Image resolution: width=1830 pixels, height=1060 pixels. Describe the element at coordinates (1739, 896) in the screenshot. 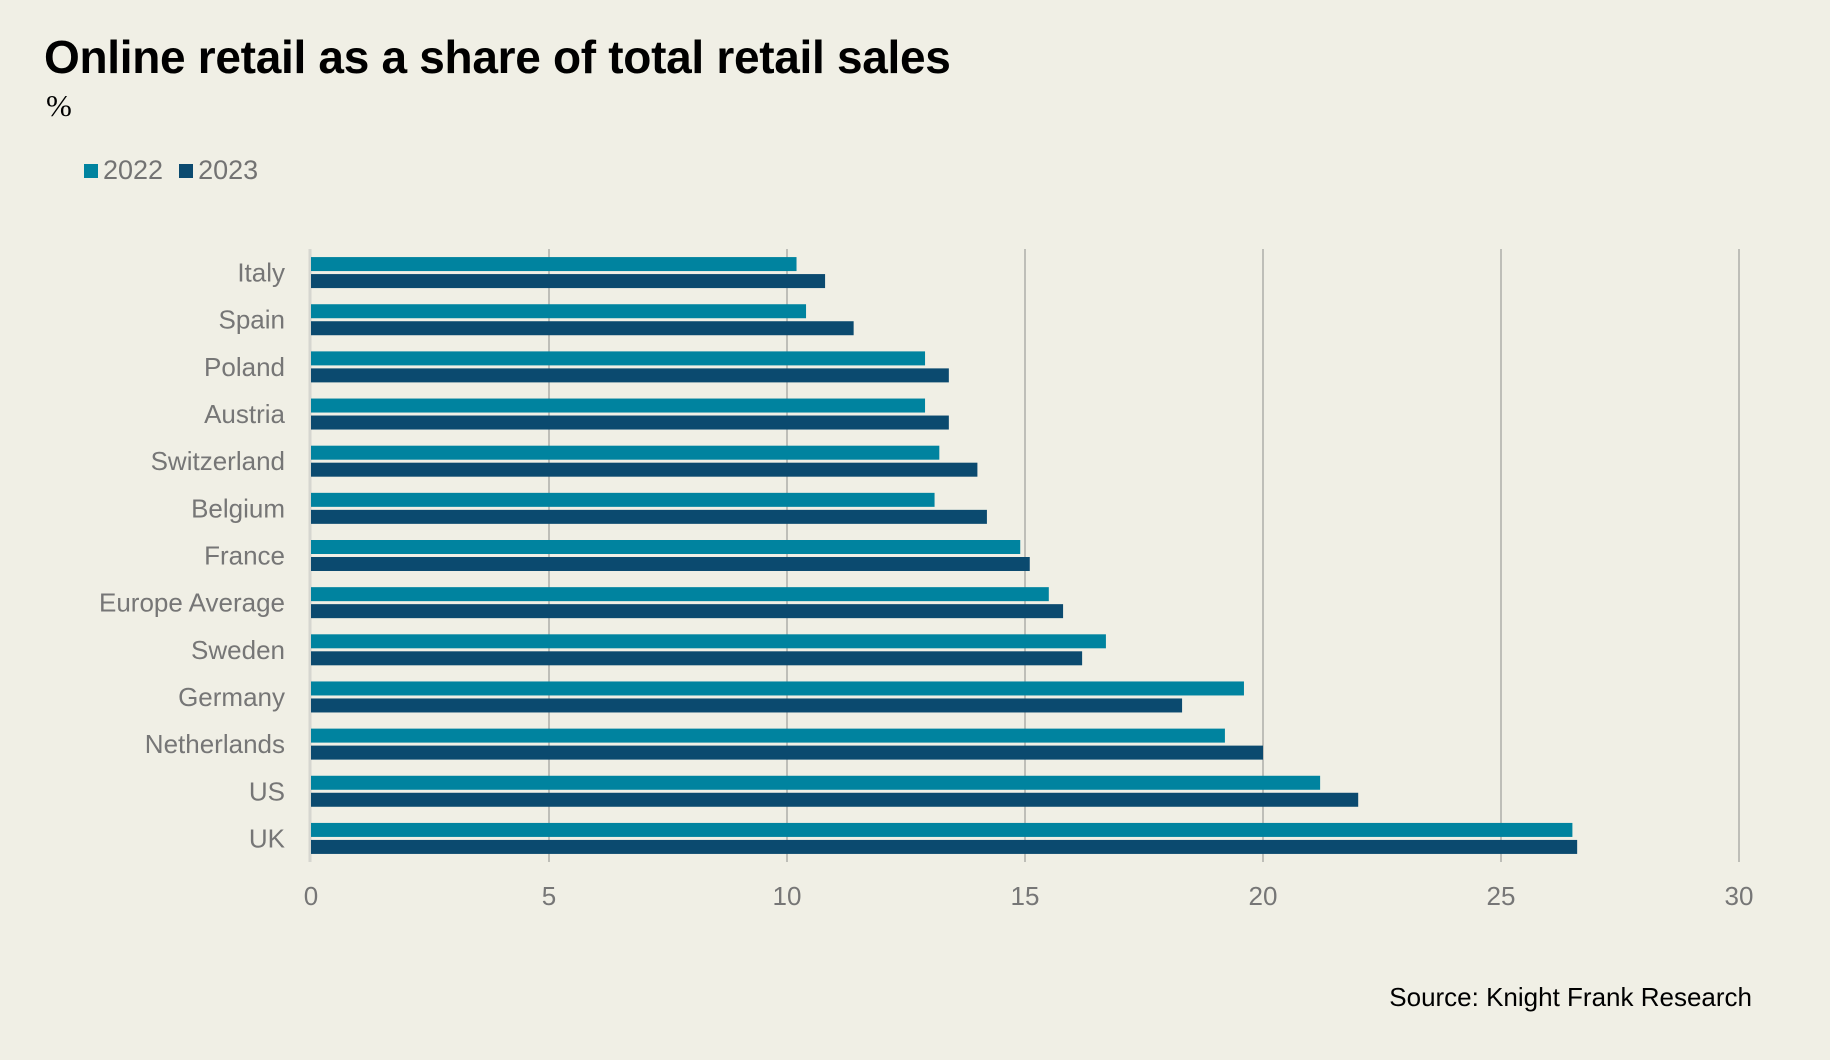

I see `x-tick-label: 30` at that location.